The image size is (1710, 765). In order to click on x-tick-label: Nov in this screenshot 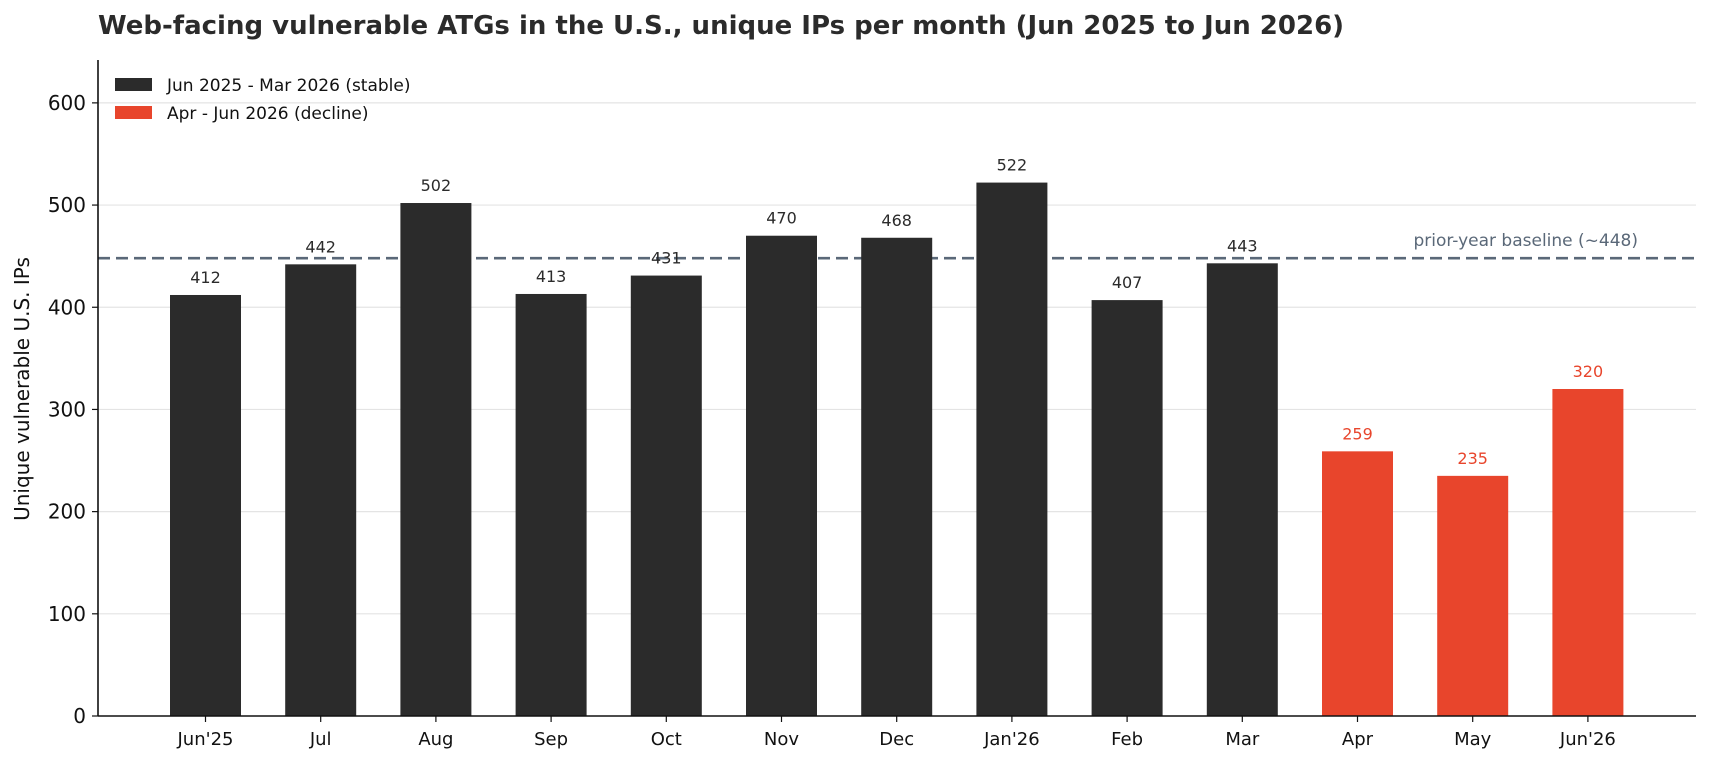, I will do `click(781, 739)`.